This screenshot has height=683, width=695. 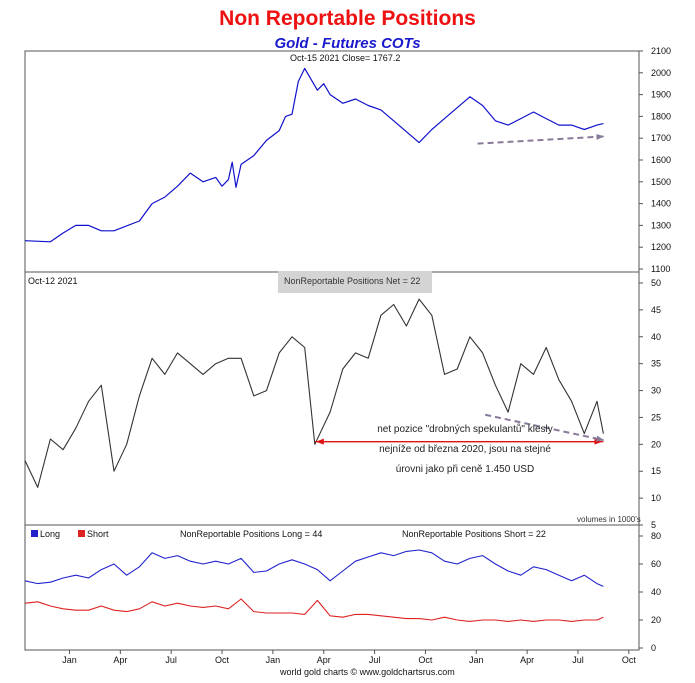 What do you see at coordinates (661, 225) in the screenshot?
I see `price-panel-y-tick-label: 1300` at bounding box center [661, 225].